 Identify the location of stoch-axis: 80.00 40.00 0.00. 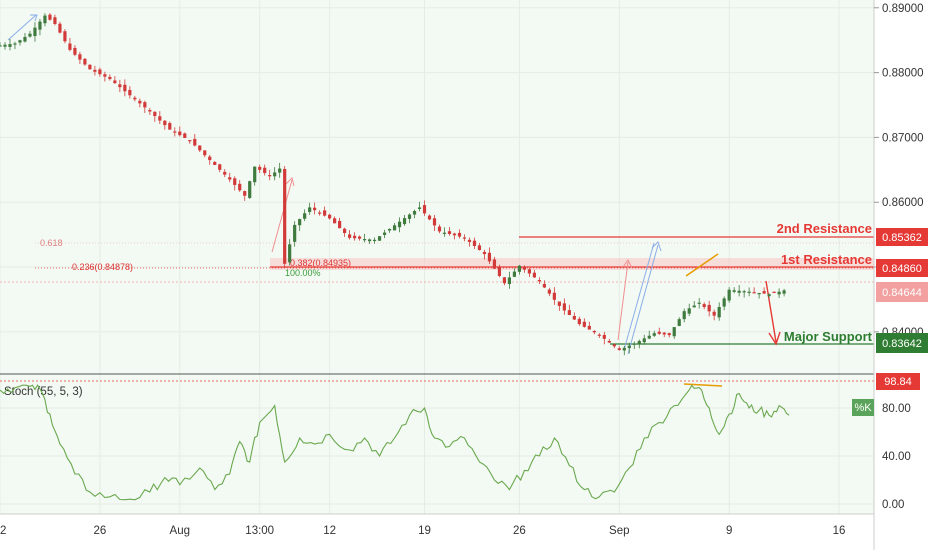
(896, 457).